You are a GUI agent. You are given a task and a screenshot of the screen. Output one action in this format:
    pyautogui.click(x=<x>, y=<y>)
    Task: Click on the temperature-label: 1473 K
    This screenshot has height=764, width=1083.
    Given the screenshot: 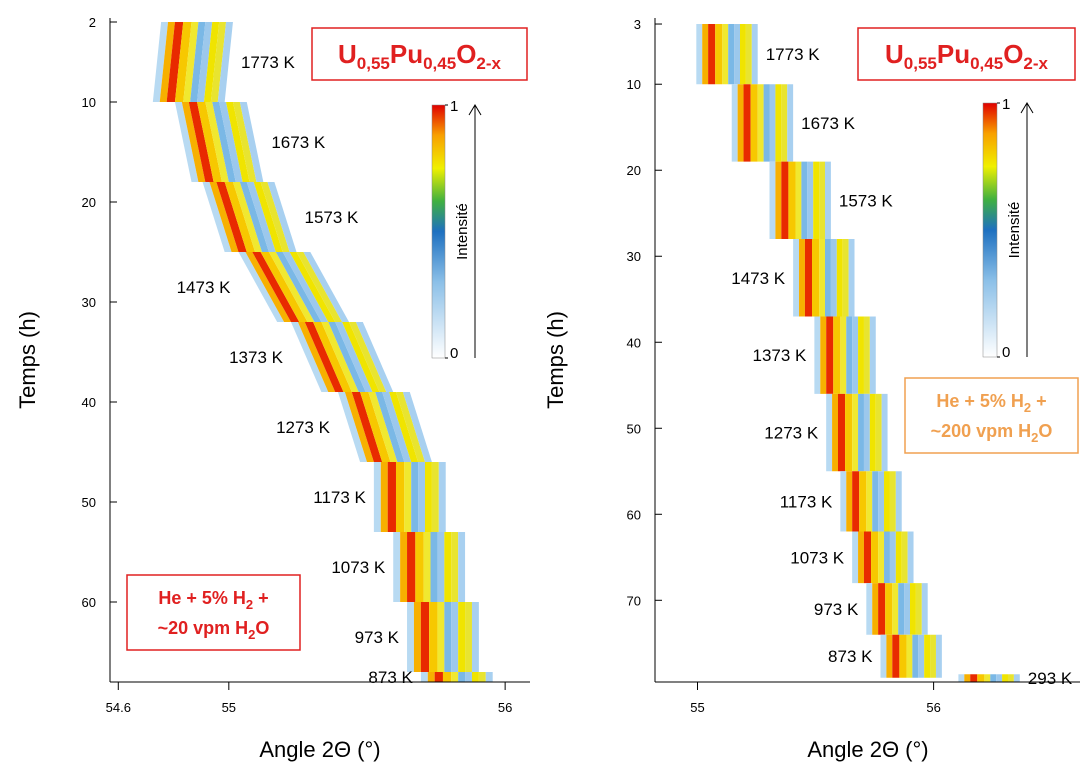 What is the action you would take?
    pyautogui.click(x=204, y=287)
    